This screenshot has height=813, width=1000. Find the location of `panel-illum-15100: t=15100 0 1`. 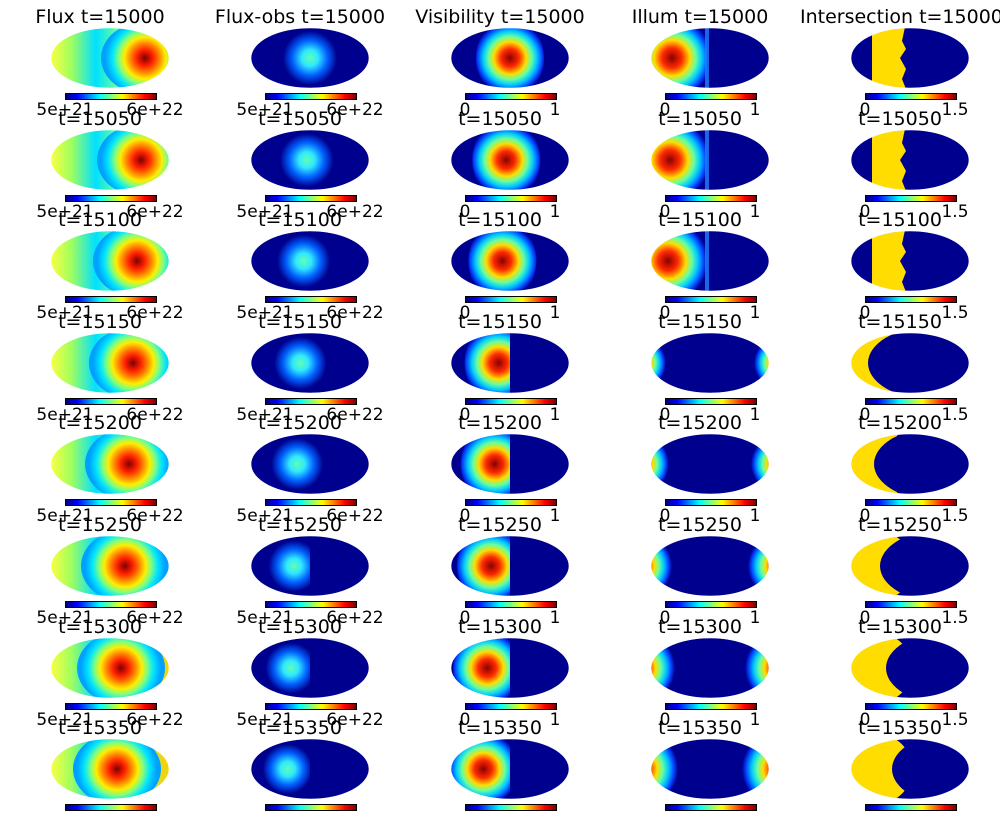

panel-illum-15100: t=15100 0 1 is located at coordinates (700, 262).